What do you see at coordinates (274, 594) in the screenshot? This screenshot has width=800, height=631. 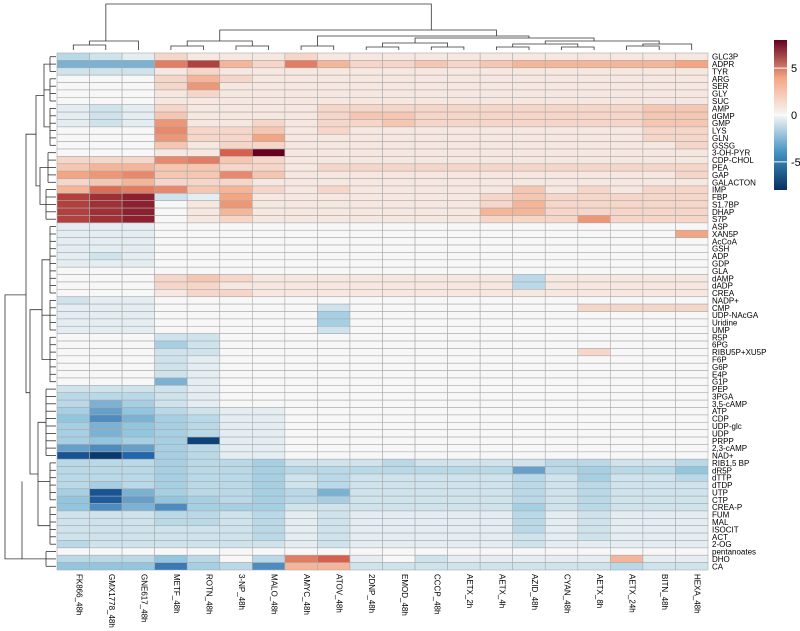 I see `column-label: MALO_48h` at bounding box center [274, 594].